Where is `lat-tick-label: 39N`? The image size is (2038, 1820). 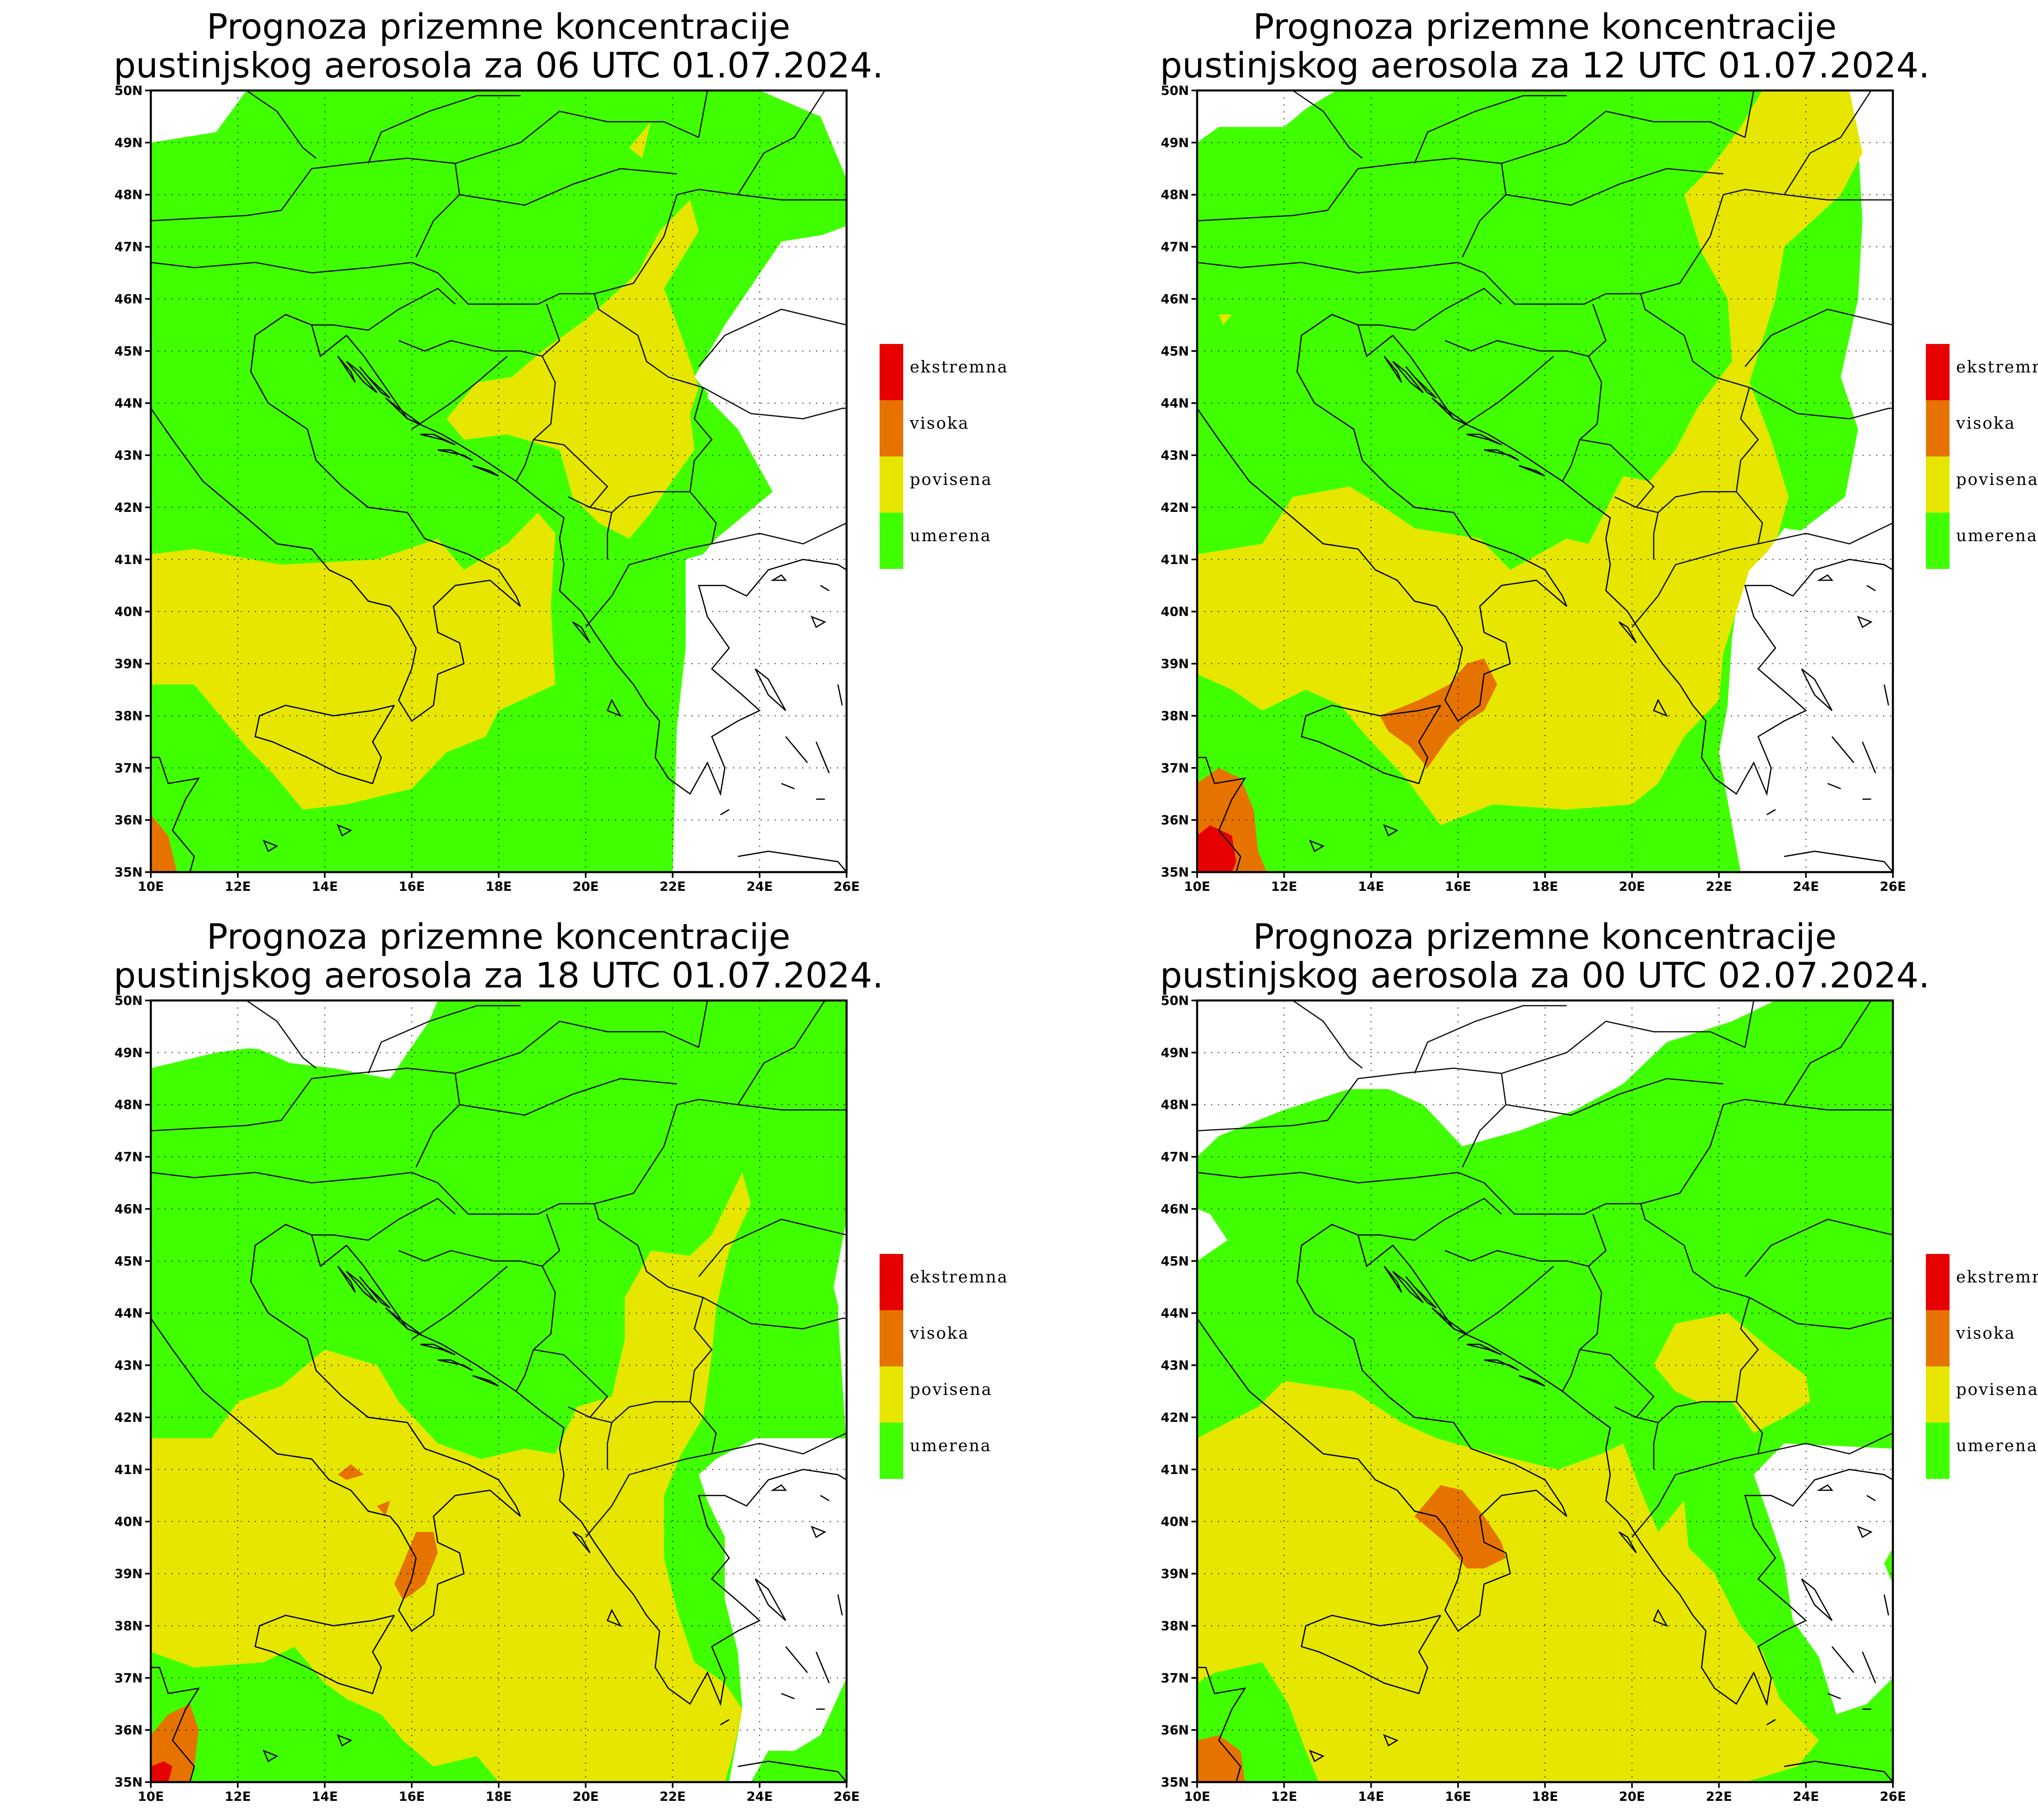
lat-tick-label: 39N is located at coordinates (1175, 1575).